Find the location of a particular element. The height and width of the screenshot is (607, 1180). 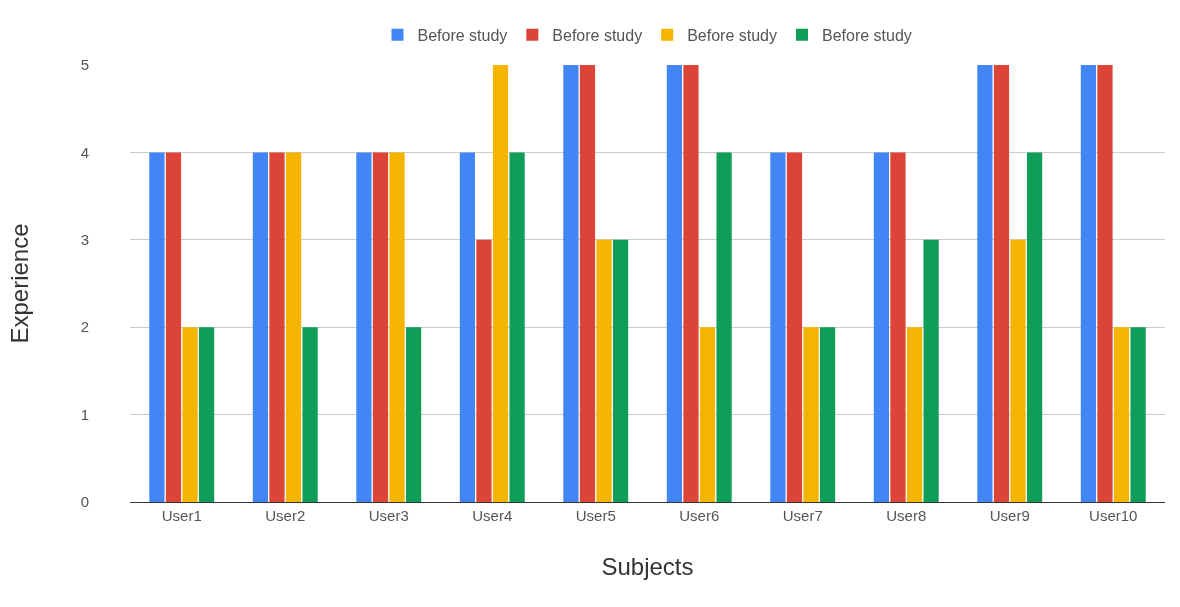

x-tick-label: User1 is located at coordinates (181, 515).